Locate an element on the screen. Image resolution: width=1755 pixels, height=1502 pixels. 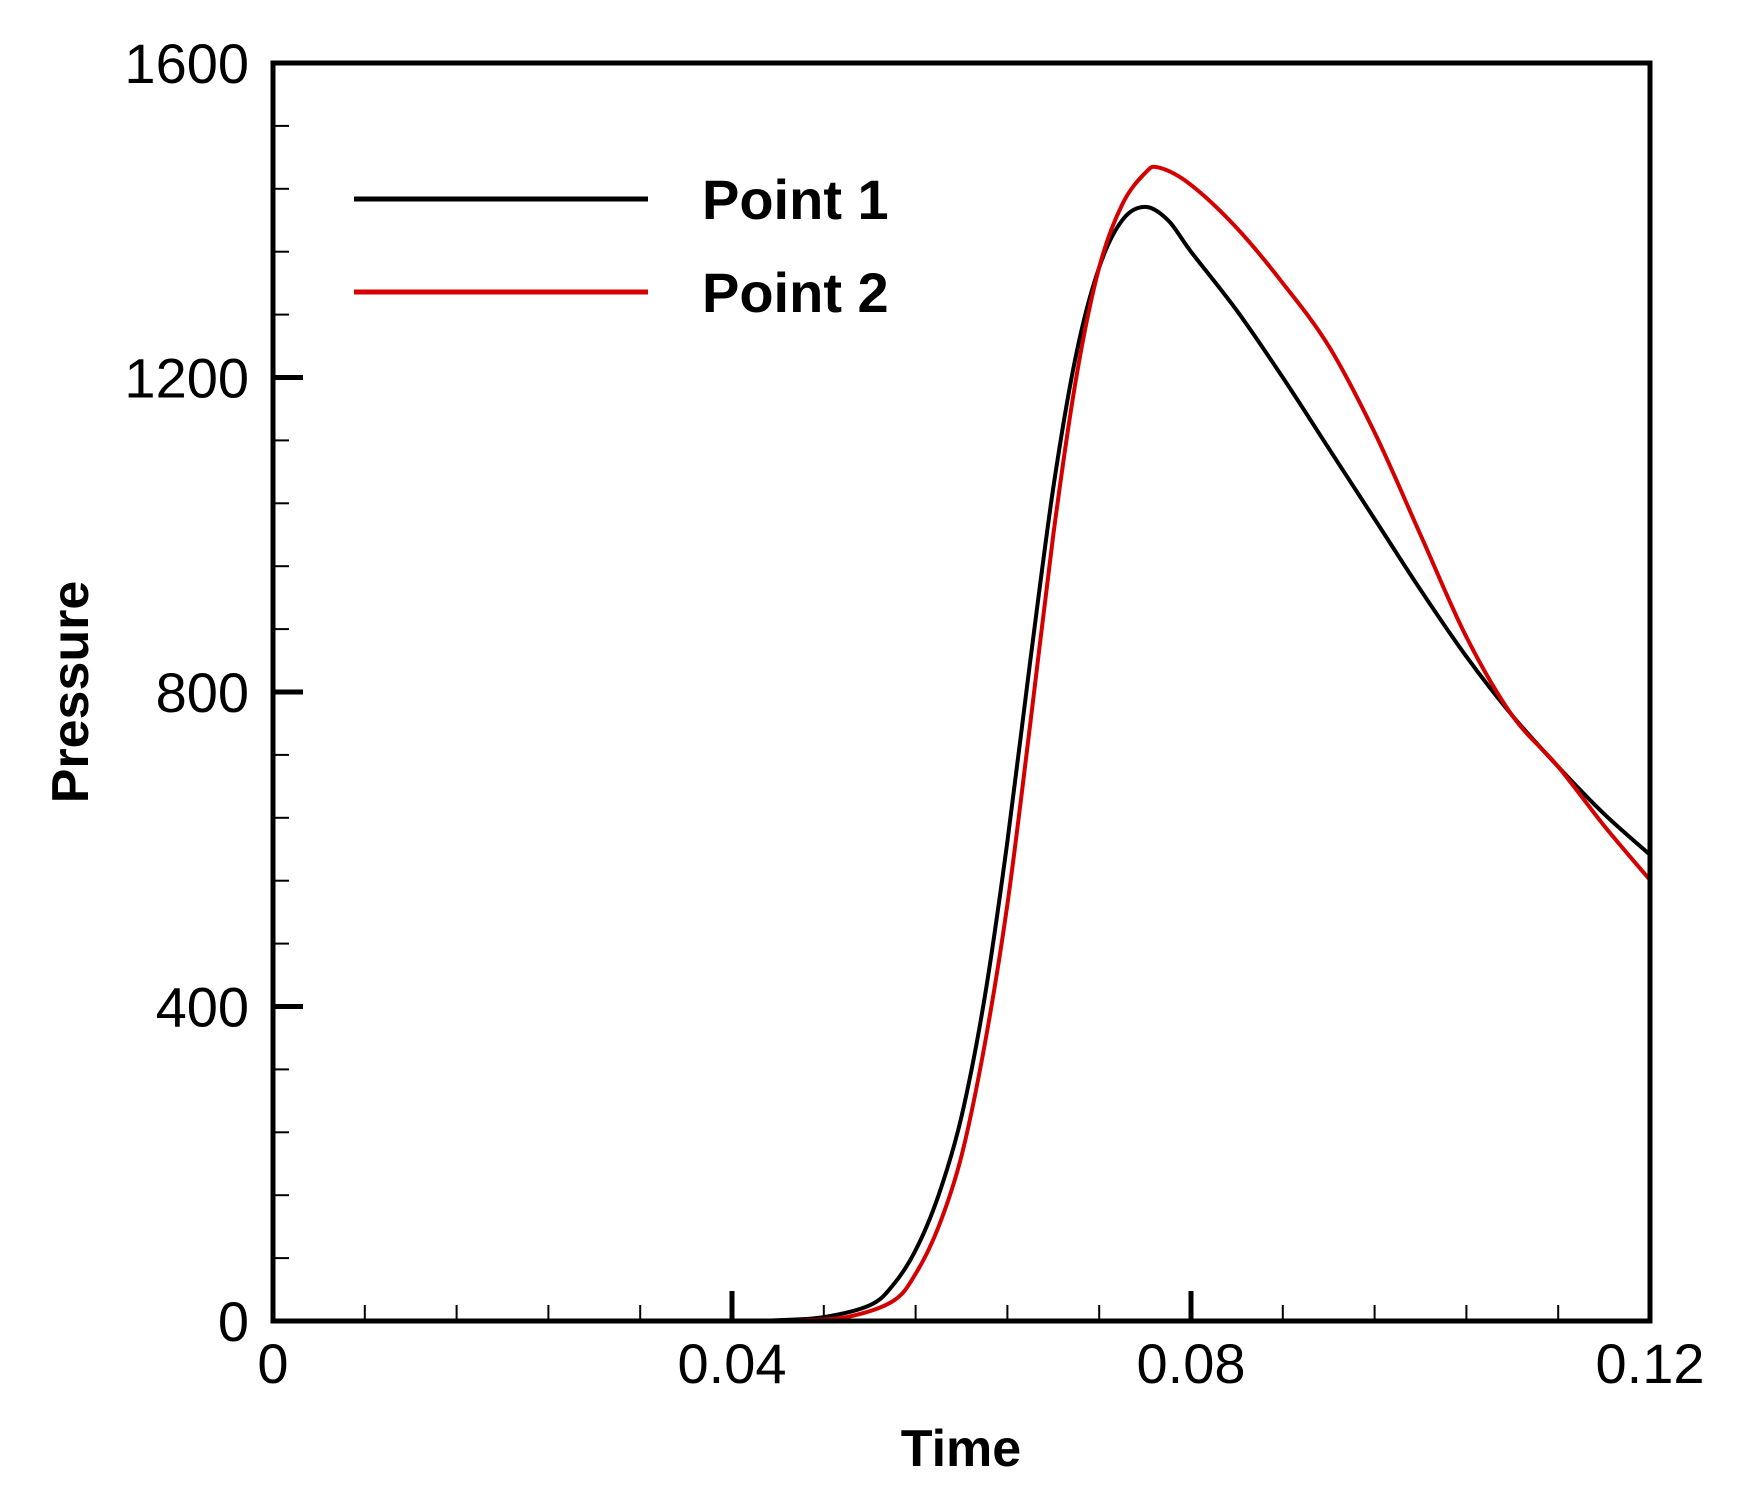
x-tick-labels: 0 0.04 0.08 0.12 is located at coordinates (980, 1363).